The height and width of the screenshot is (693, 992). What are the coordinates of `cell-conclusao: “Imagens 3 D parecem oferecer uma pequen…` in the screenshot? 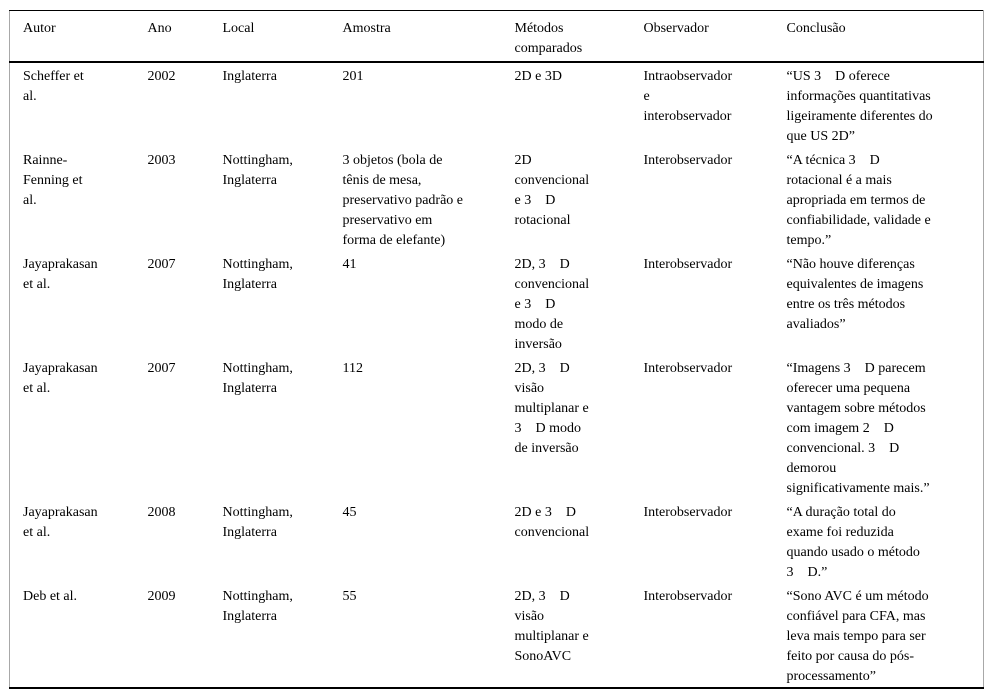 It's located at (858, 428).